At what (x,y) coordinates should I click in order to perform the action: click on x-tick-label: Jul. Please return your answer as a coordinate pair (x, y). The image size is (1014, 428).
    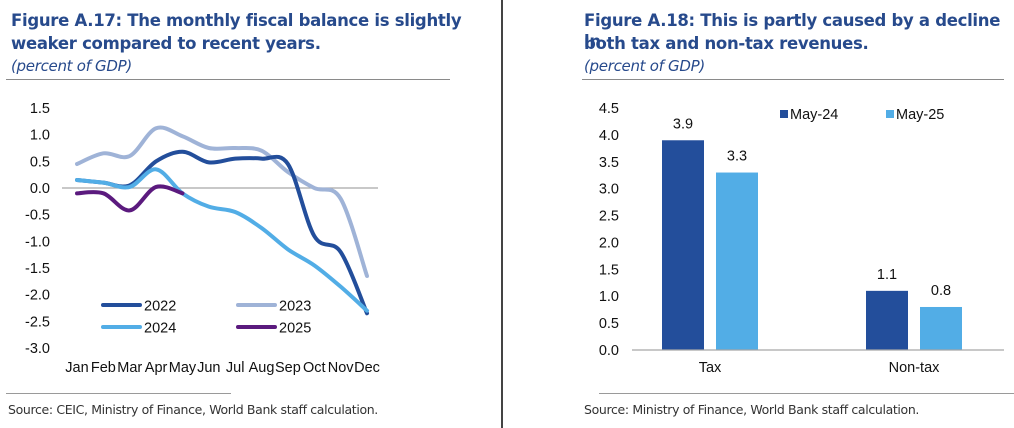
    Looking at the image, I should click on (235, 368).